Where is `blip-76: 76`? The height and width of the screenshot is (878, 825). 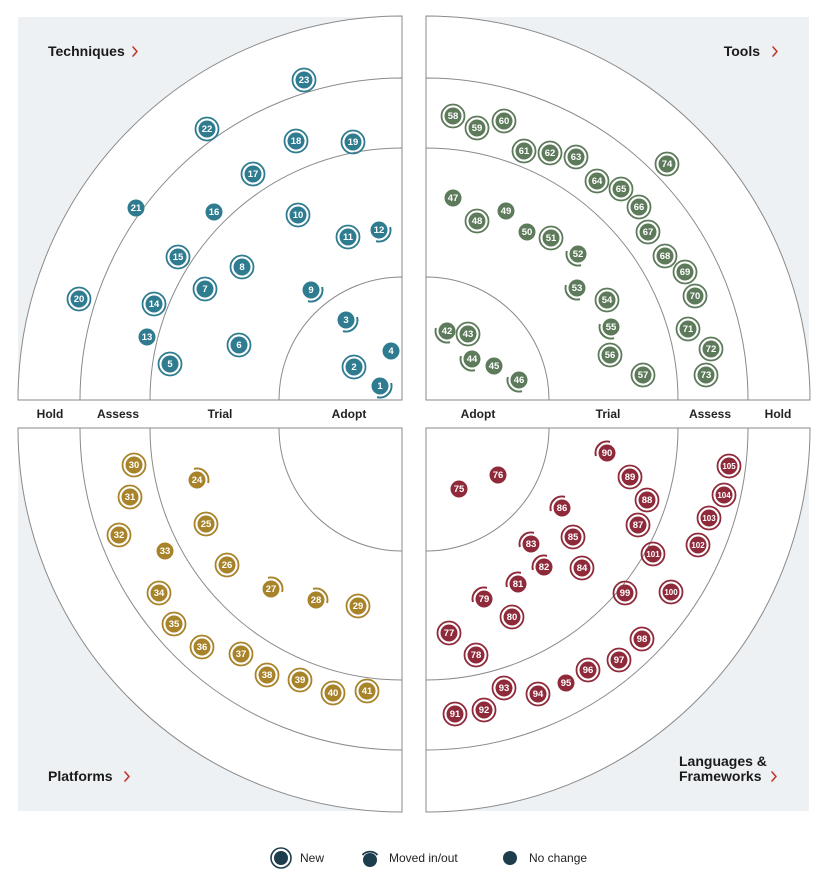 blip-76: 76 is located at coordinates (498, 475).